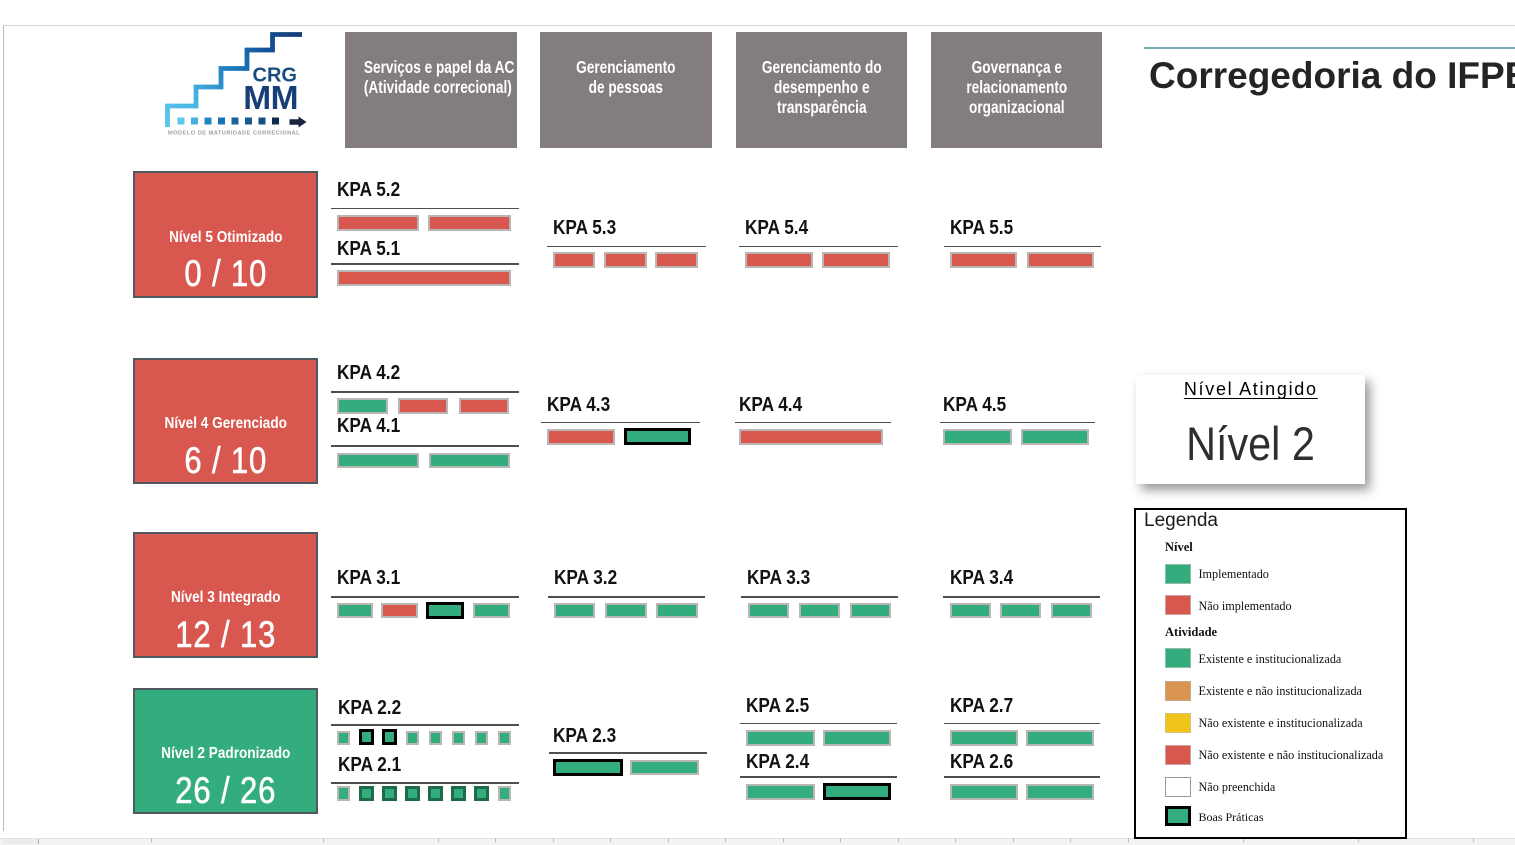 The image size is (1515, 845). What do you see at coordinates (270, 98) in the screenshot?
I see `svg-text: MM` at bounding box center [270, 98].